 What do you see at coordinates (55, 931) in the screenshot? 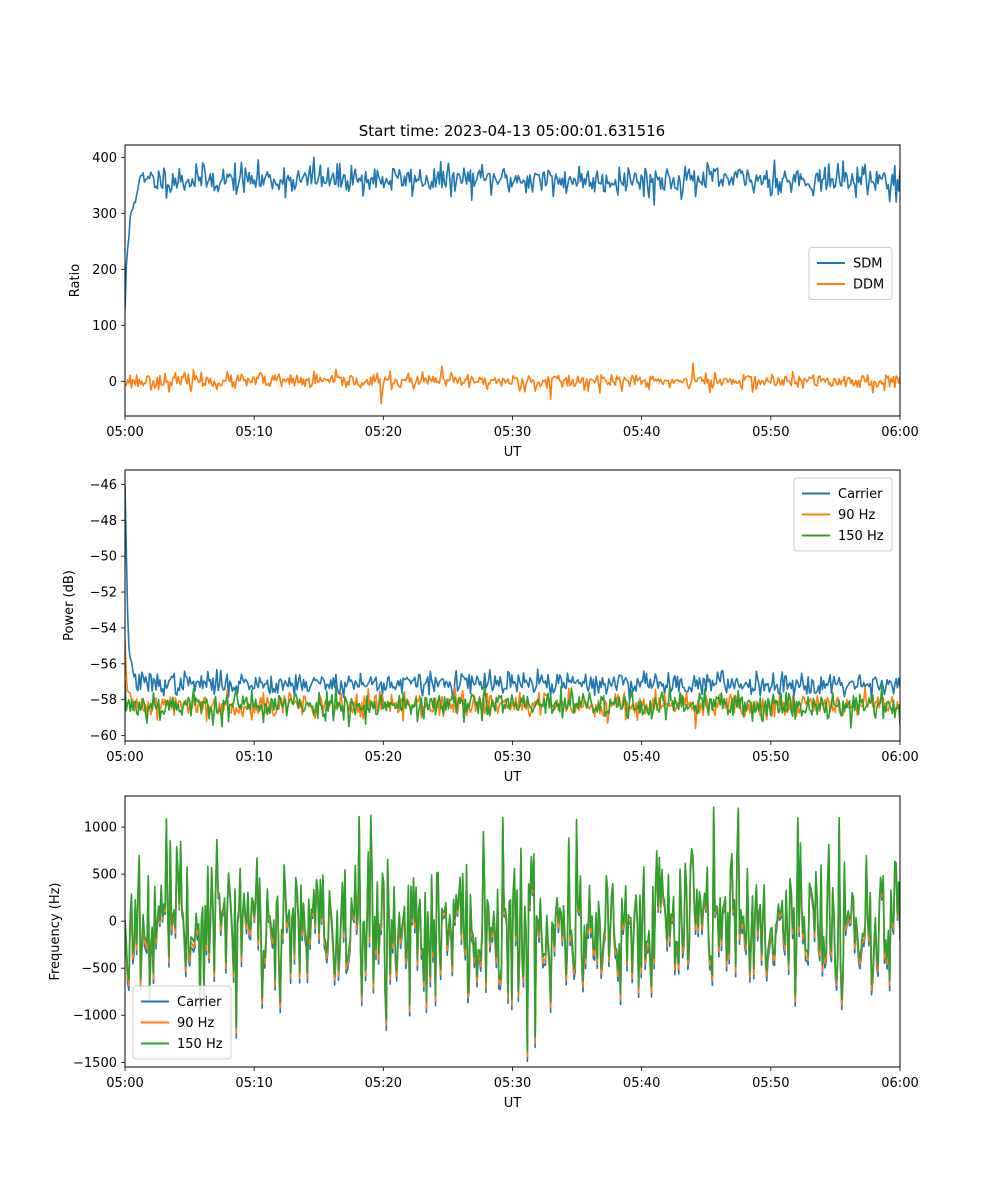
I see `y-axis-label: Frequency (Hz)` at bounding box center [55, 931].